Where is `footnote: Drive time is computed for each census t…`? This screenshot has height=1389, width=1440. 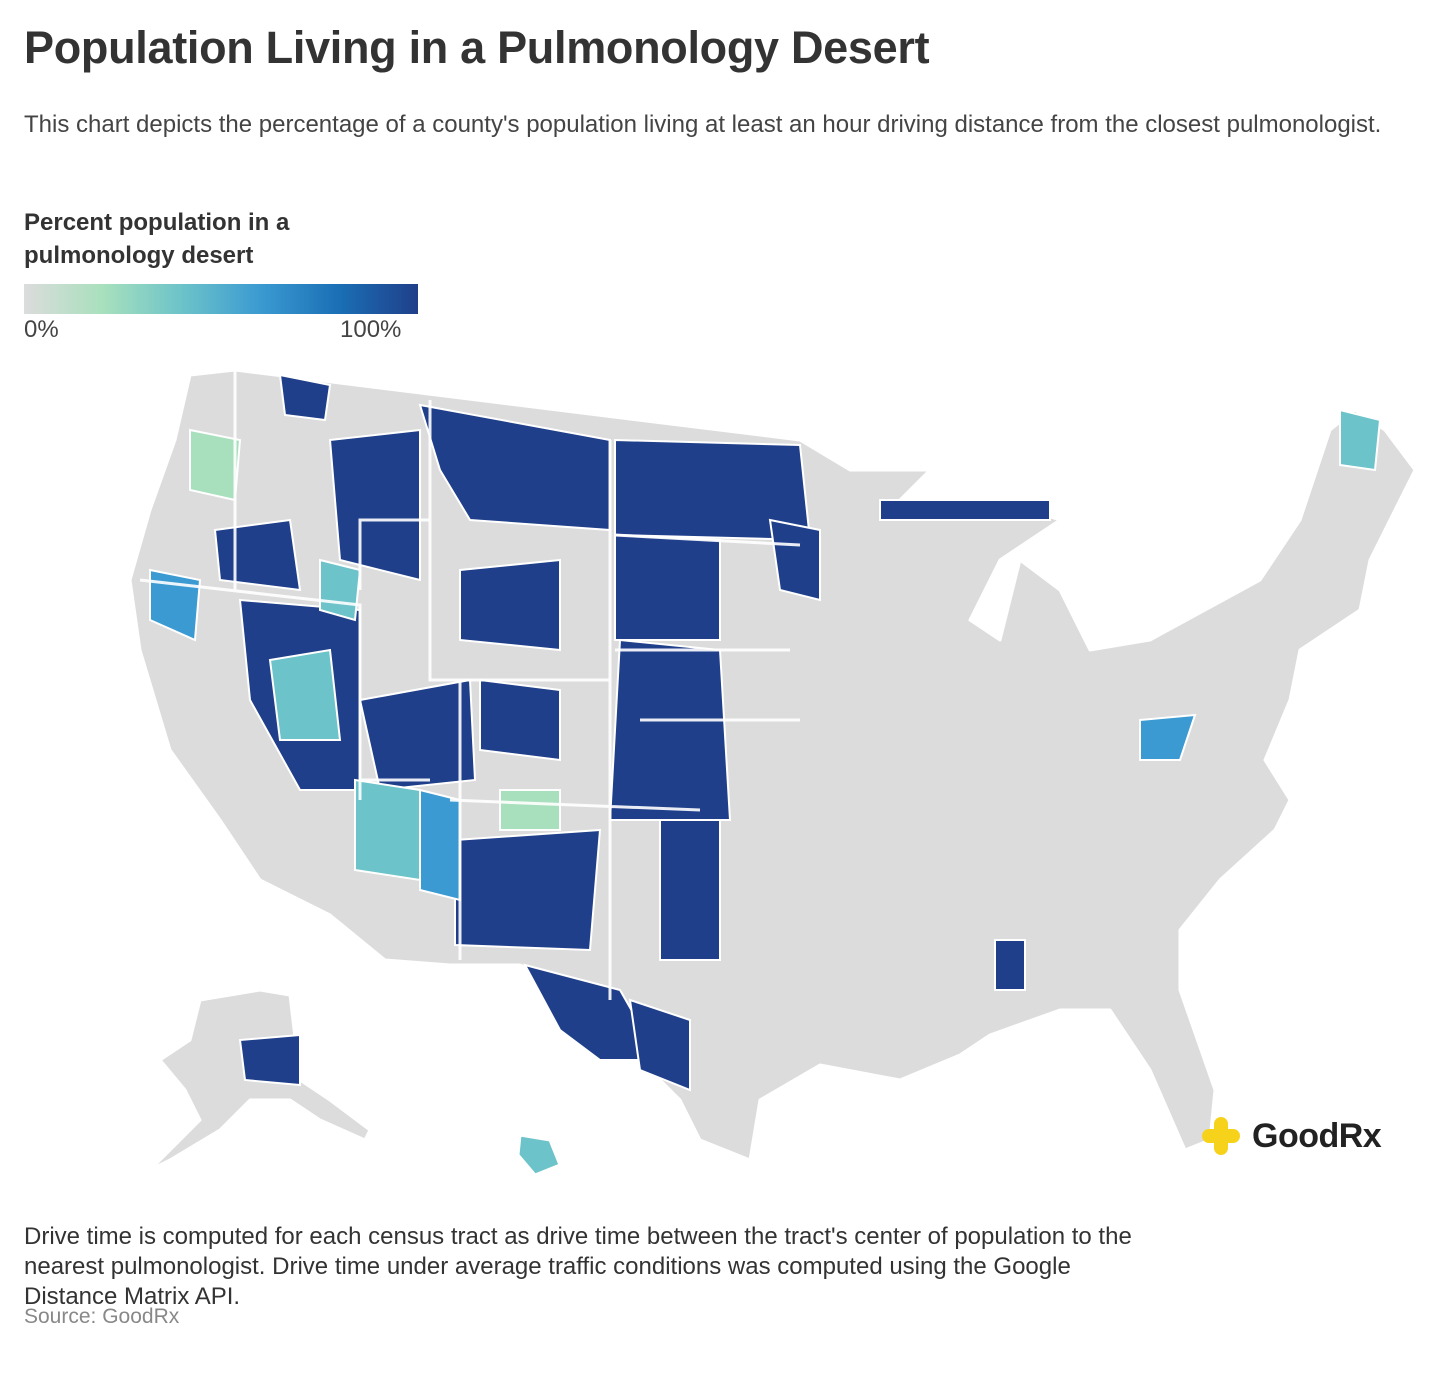 footnote: Drive time is computed for each census t… is located at coordinates (578, 1266).